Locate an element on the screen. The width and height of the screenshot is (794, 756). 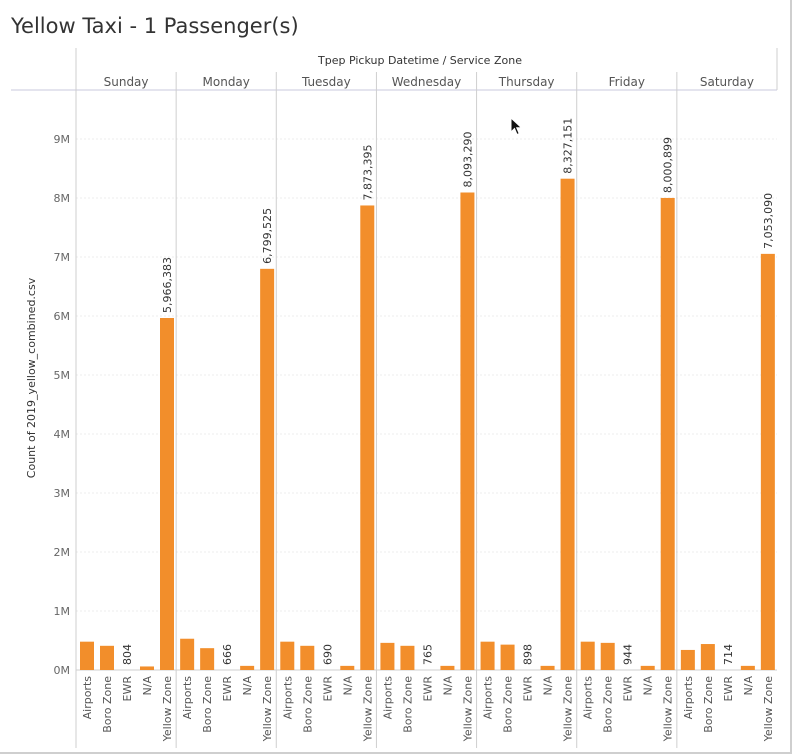
data-label: 6,799,525 is located at coordinates (267, 236).